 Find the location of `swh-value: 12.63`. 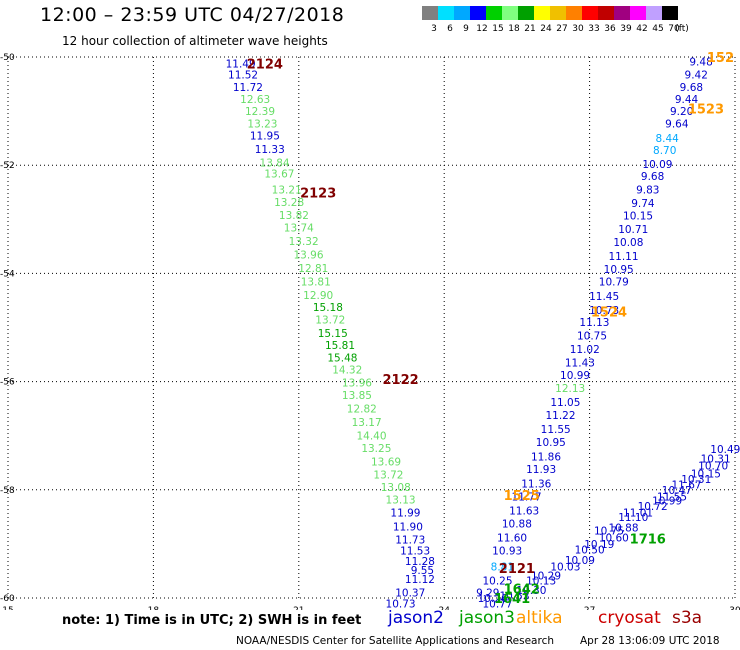

swh-value: 12.63 is located at coordinates (255, 100).